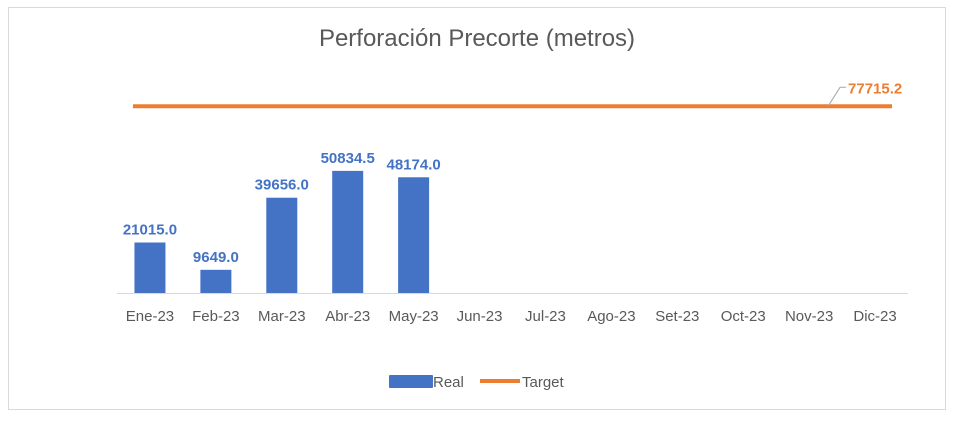  What do you see at coordinates (874, 316) in the screenshot?
I see `x-tick-label: Dic-23` at bounding box center [874, 316].